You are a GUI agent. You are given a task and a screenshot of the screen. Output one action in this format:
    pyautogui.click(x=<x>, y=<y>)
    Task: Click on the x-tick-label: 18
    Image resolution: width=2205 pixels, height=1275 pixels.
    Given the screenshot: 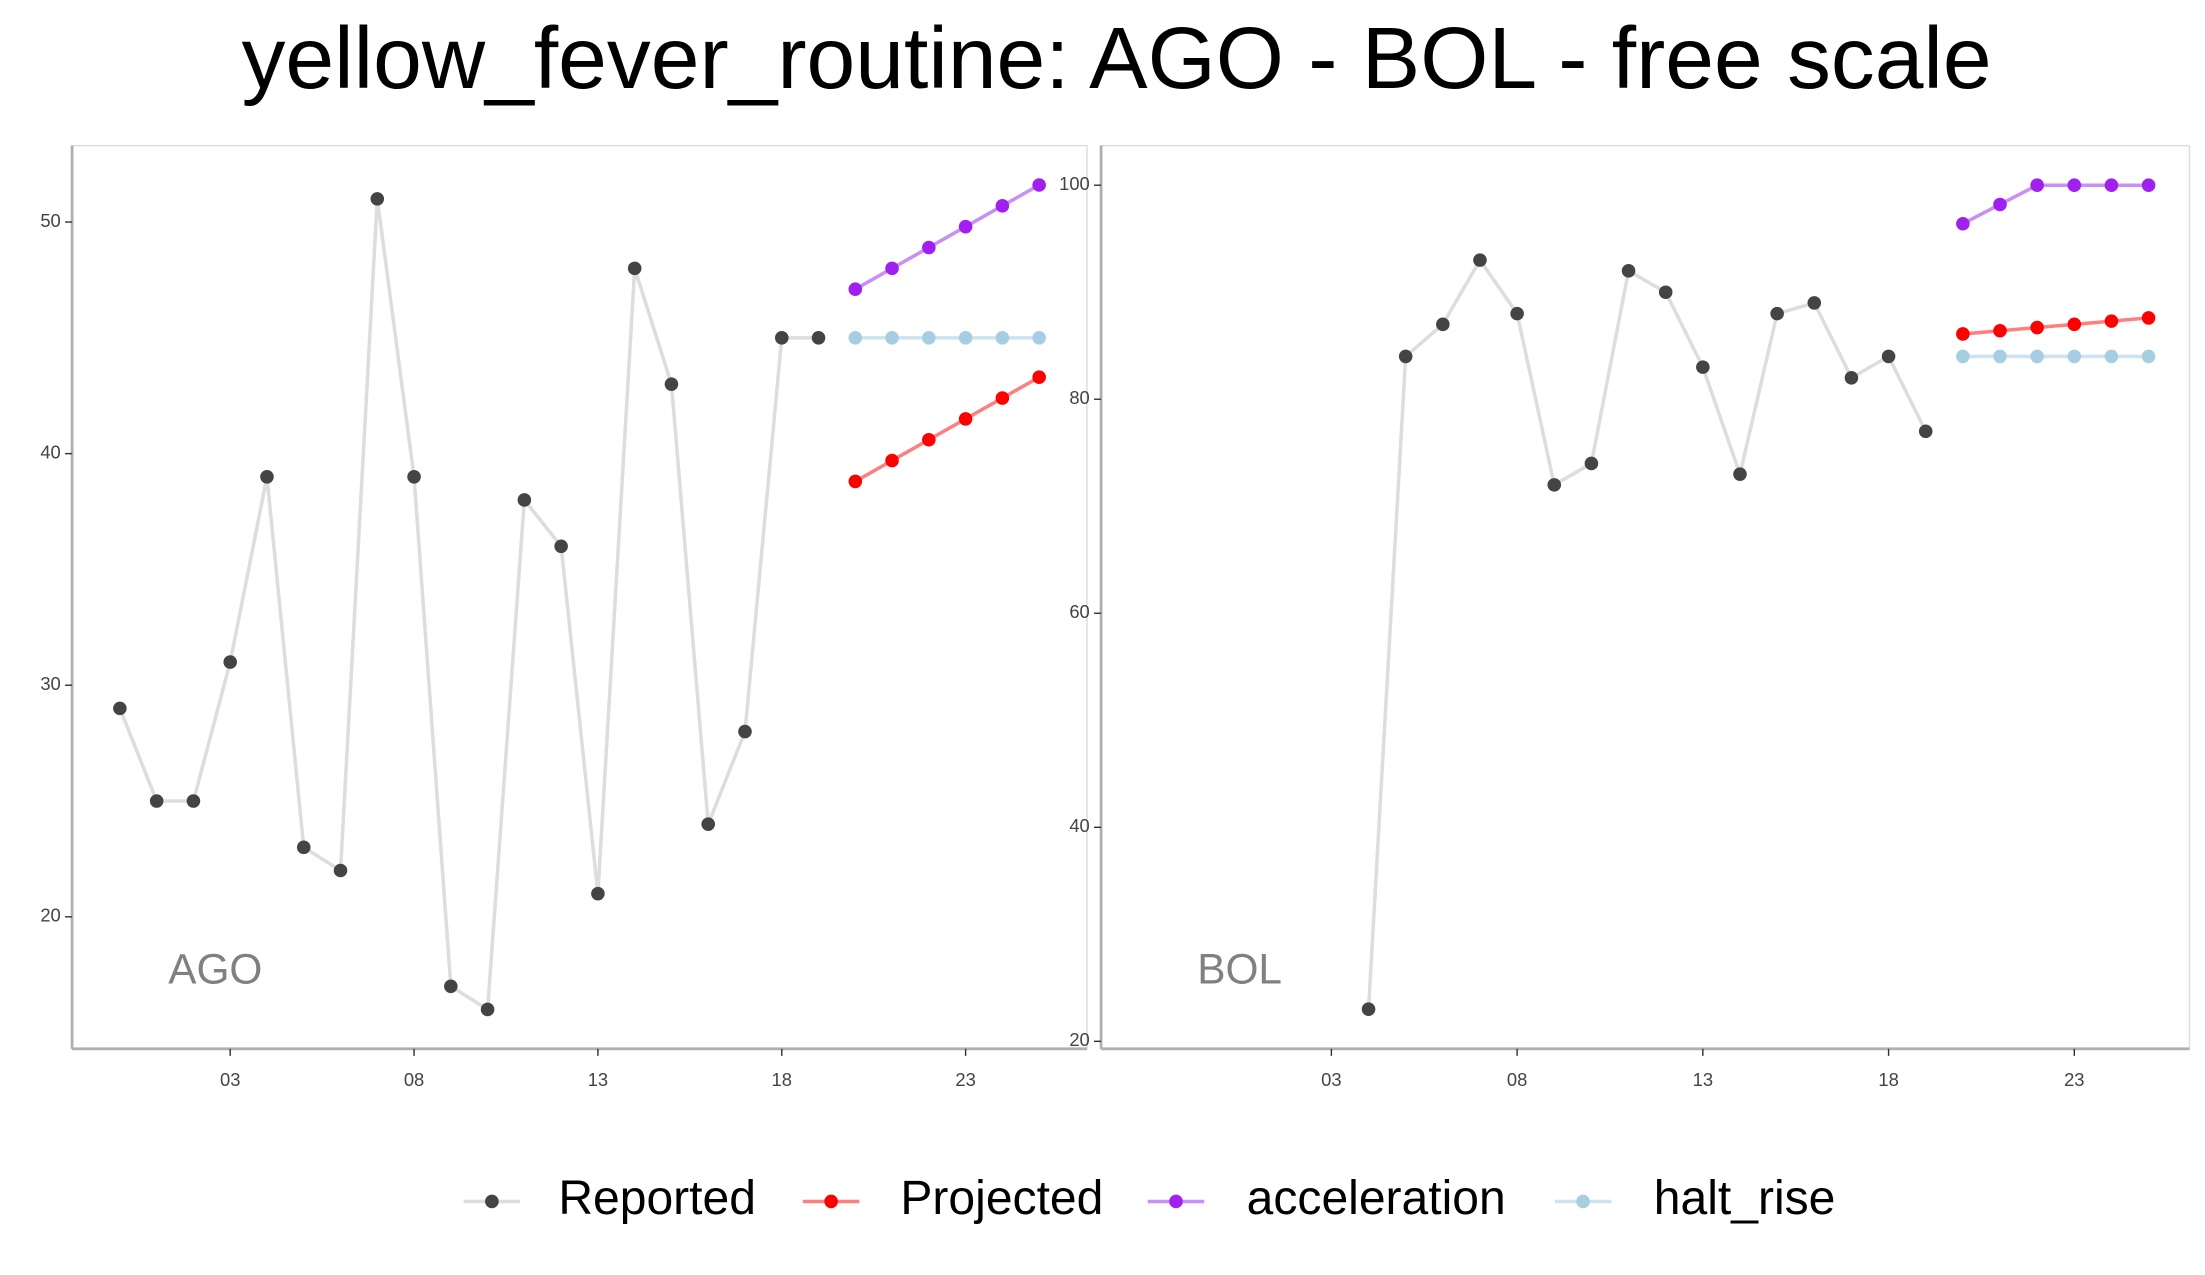 What is the action you would take?
    pyautogui.click(x=782, y=1079)
    